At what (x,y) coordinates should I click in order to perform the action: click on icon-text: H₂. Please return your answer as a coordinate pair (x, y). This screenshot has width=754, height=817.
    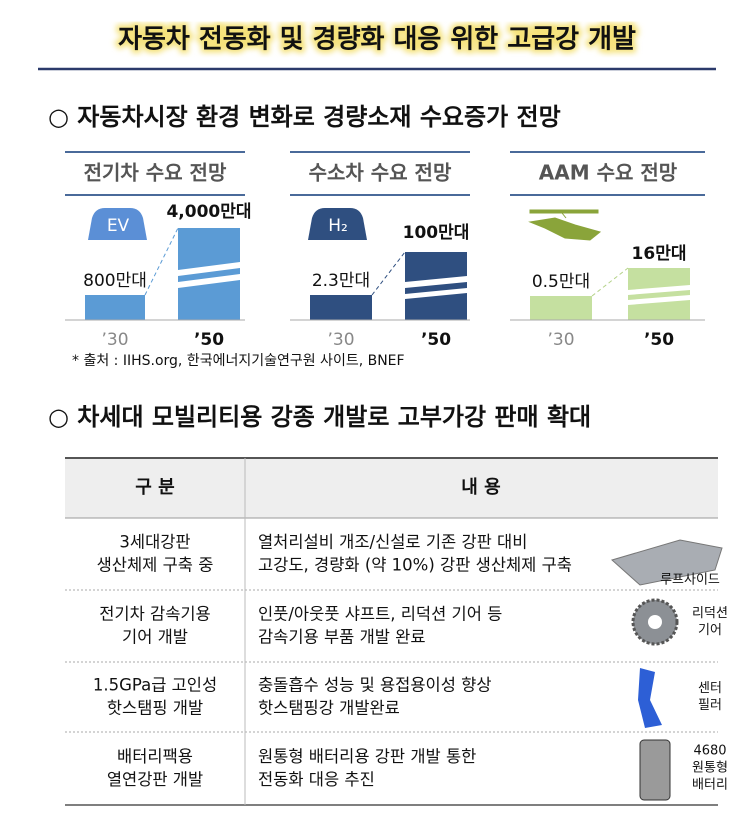
    Looking at the image, I should click on (338, 226).